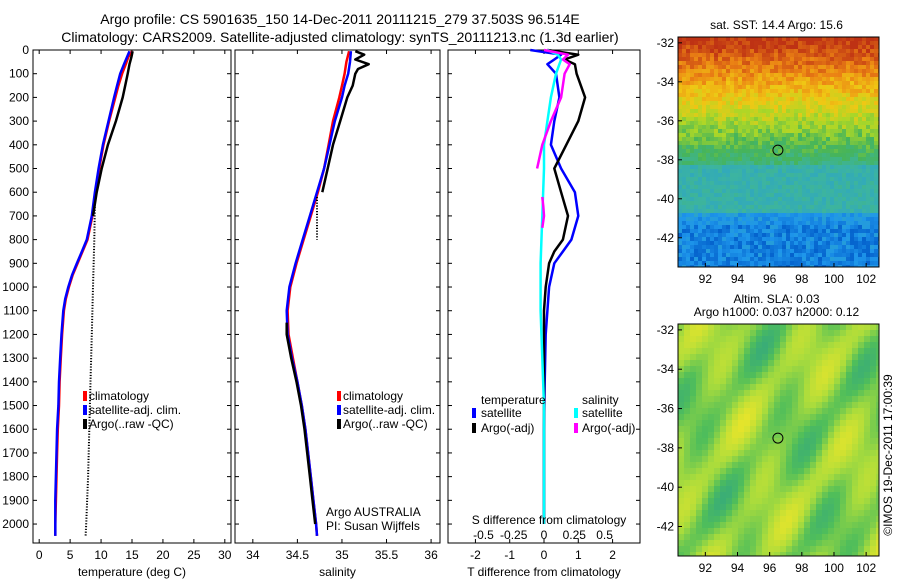 The width and height of the screenshot is (900, 580). Describe the element at coordinates (15, 500) in the screenshot. I see `y-tick-label: 1900` at that location.